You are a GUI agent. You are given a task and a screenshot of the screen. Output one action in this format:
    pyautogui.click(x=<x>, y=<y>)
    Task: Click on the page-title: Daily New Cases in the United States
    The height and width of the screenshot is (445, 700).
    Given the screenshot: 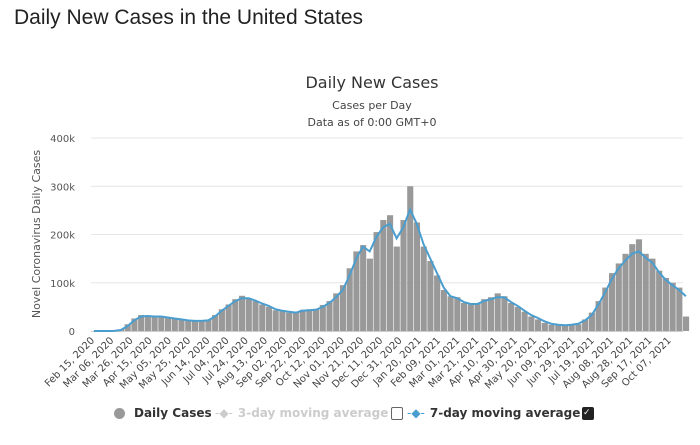 What is the action you would take?
    pyautogui.click(x=188, y=17)
    